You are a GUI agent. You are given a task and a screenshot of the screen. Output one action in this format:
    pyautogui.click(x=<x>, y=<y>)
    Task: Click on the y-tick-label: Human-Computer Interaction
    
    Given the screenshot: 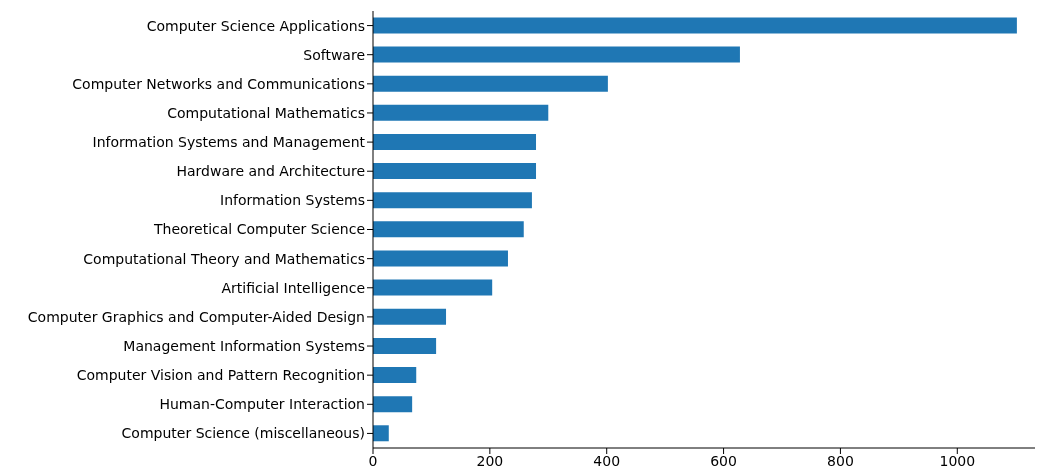 What is the action you would take?
    pyautogui.click(x=262, y=404)
    